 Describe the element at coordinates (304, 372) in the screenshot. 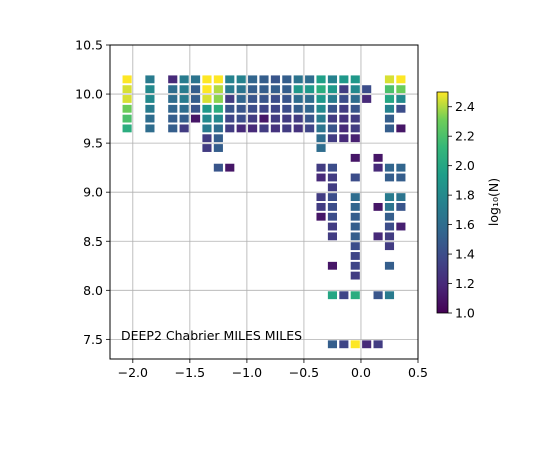

I see `x-tick-label: −0.5` at that location.